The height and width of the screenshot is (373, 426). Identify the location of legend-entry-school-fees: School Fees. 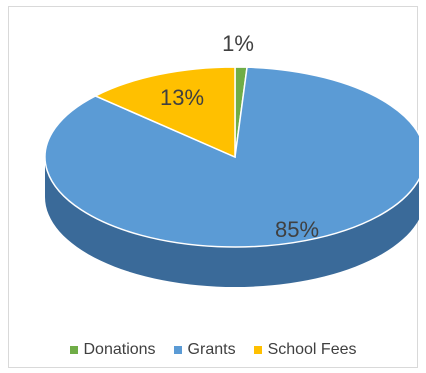
(305, 350).